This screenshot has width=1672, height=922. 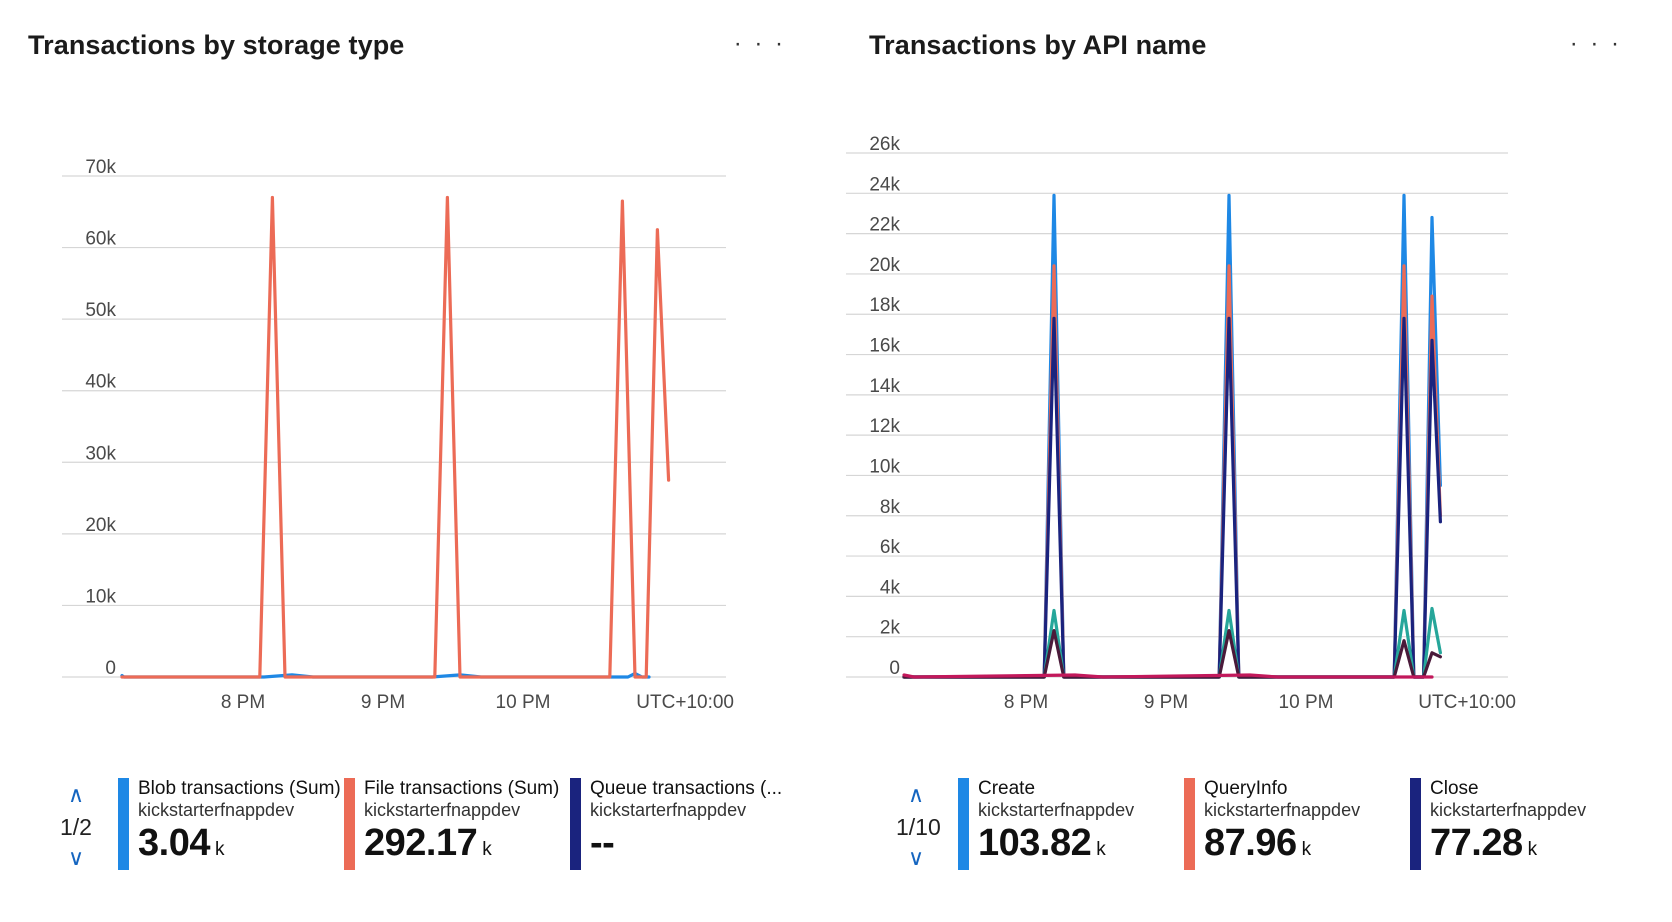 I want to click on chart-title: Transactions by API name, so click(x=1038, y=45).